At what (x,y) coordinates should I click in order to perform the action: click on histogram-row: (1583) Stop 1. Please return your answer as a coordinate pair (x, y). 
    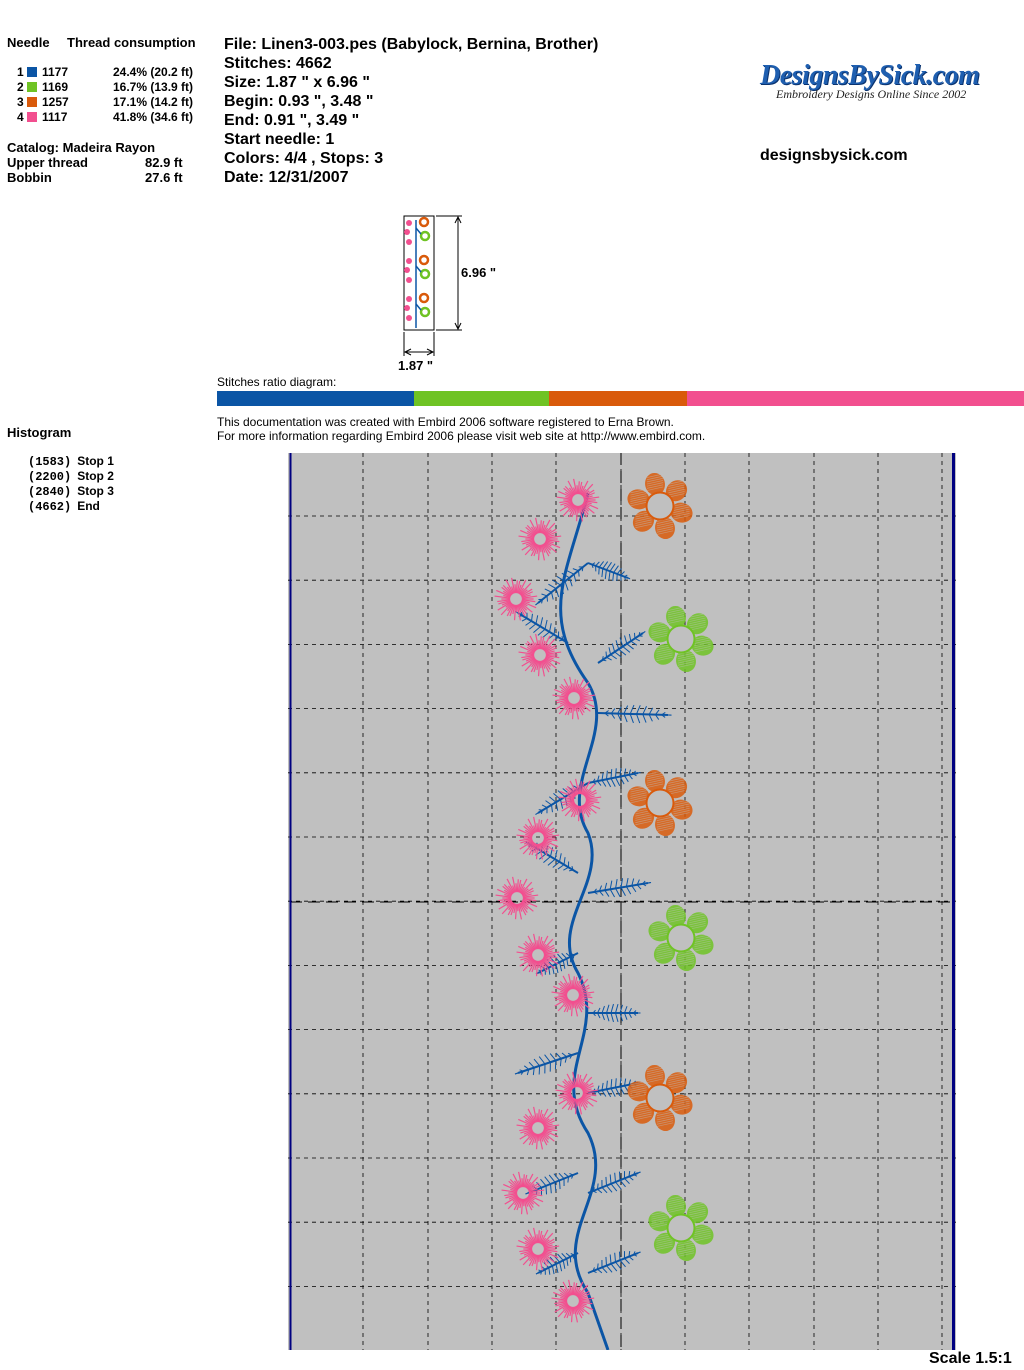
    Looking at the image, I should click on (71, 461).